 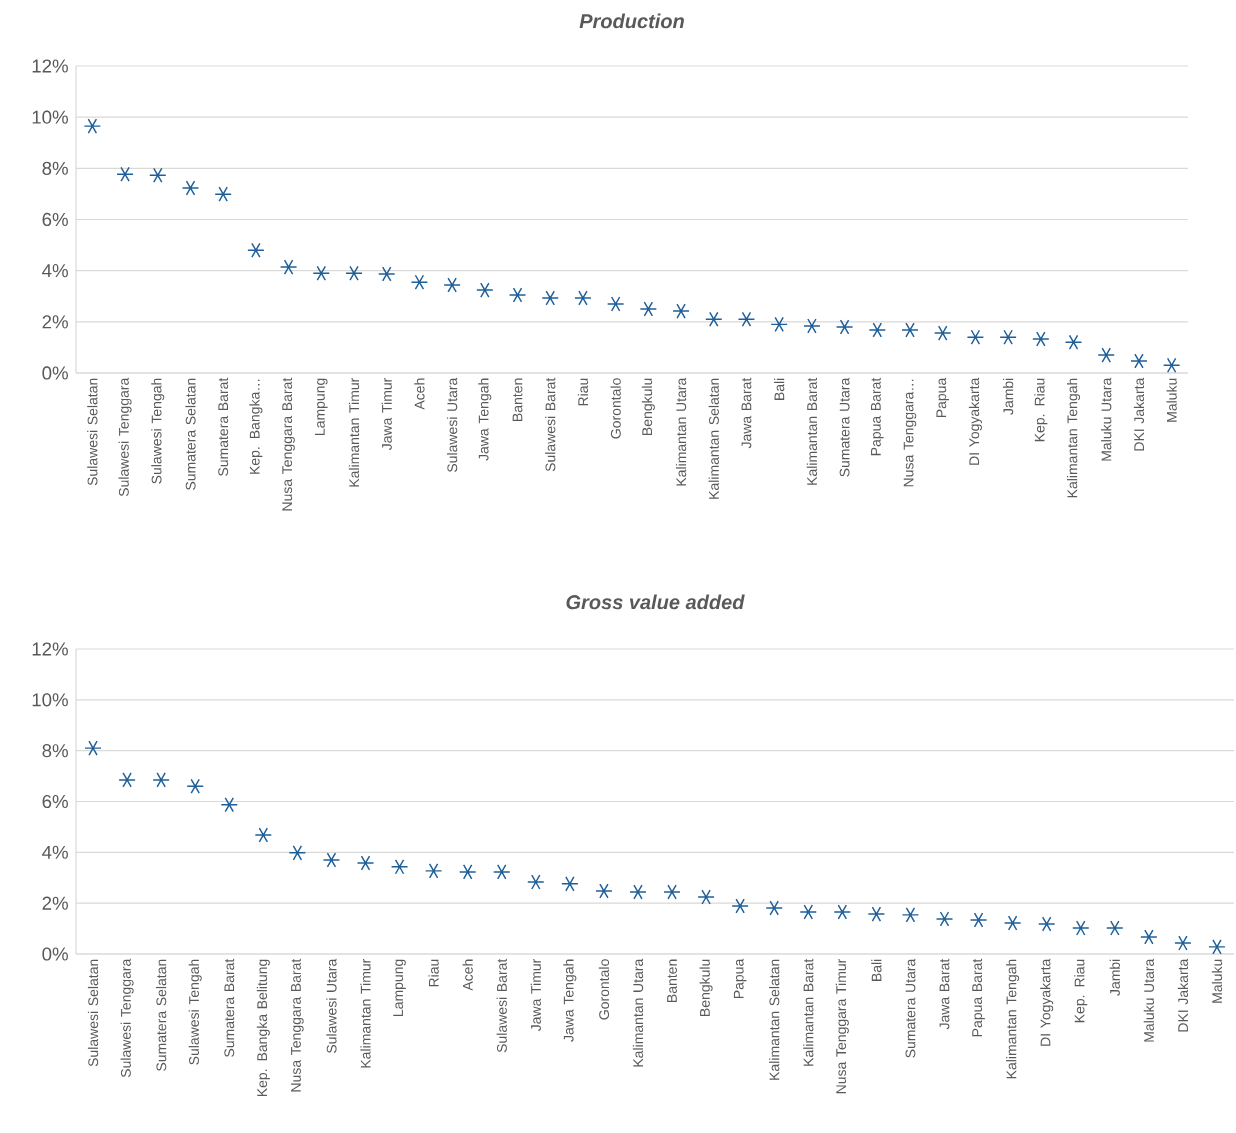 I want to click on x-tick-label: Maluku Utara, so click(x=1149, y=1000).